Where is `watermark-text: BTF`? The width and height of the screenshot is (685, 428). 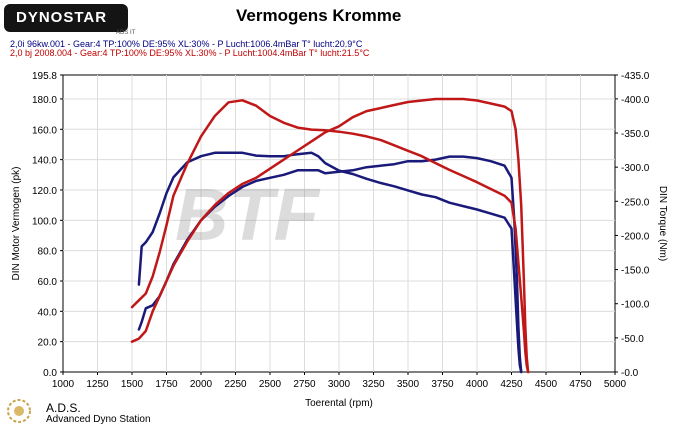
watermark-text: BTF is located at coordinates (248, 214).